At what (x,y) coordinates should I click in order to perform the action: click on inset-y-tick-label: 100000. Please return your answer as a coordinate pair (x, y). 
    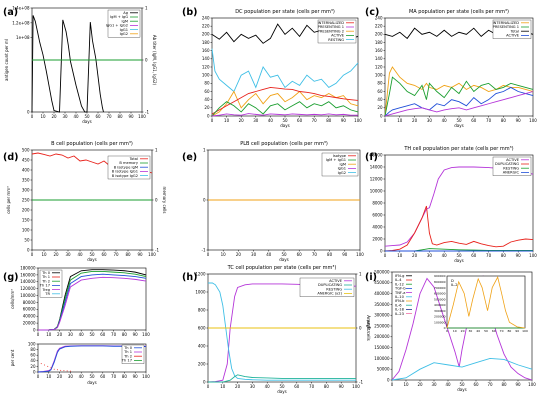
    Looking at the image, I should click on (440, 322).